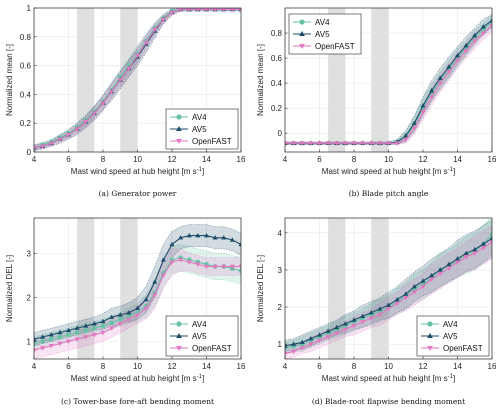 The image size is (500, 420). I want to click on legend-marker-av4, so click(430, 324).